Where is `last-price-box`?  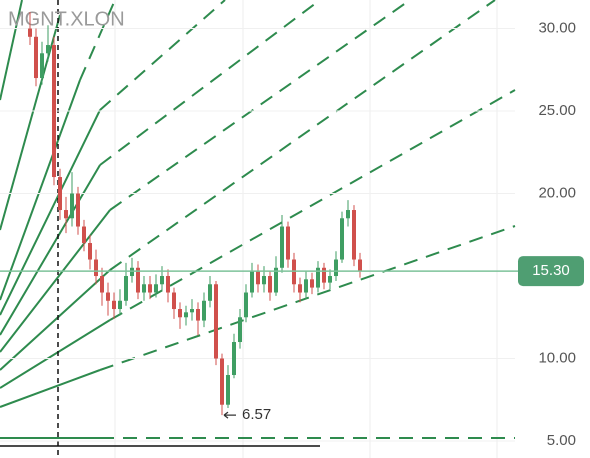
last-price-box is located at coordinates (551, 271).